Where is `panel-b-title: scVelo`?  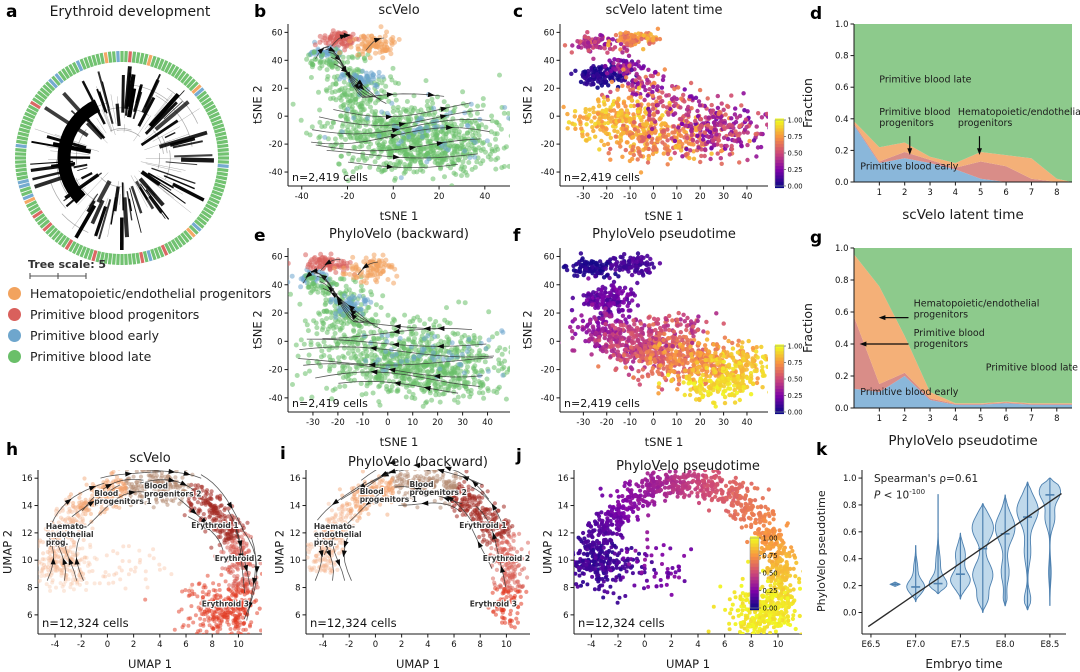 panel-b-title: scVelo is located at coordinates (399, 10).